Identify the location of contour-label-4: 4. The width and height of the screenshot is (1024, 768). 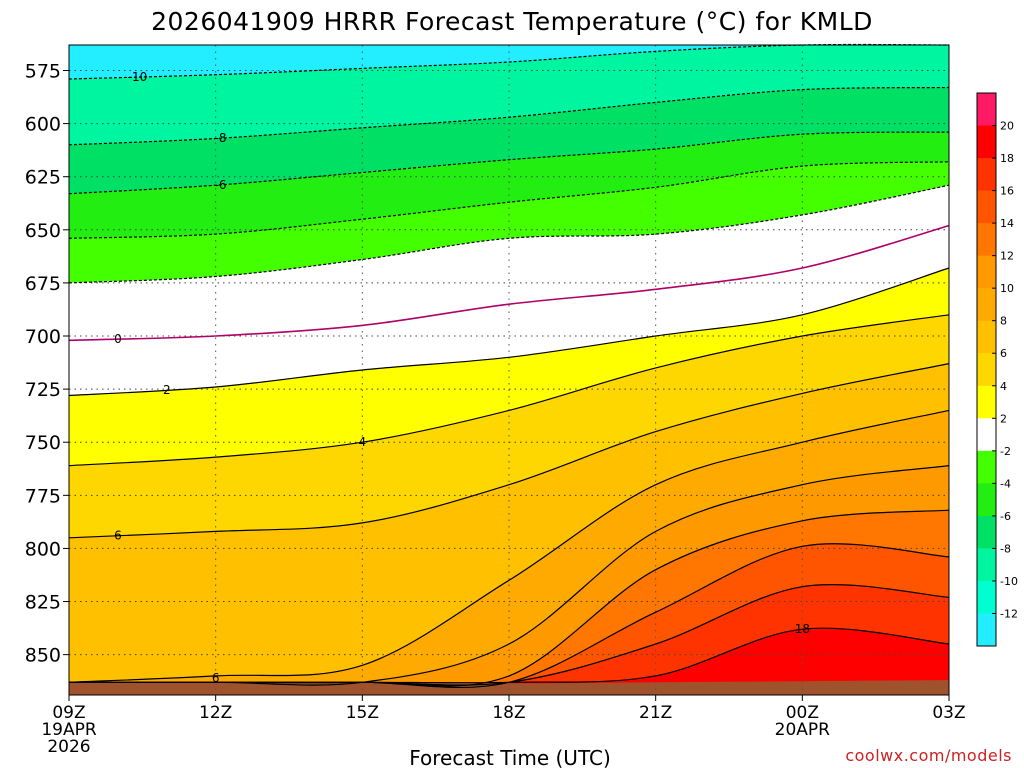
(363, 442).